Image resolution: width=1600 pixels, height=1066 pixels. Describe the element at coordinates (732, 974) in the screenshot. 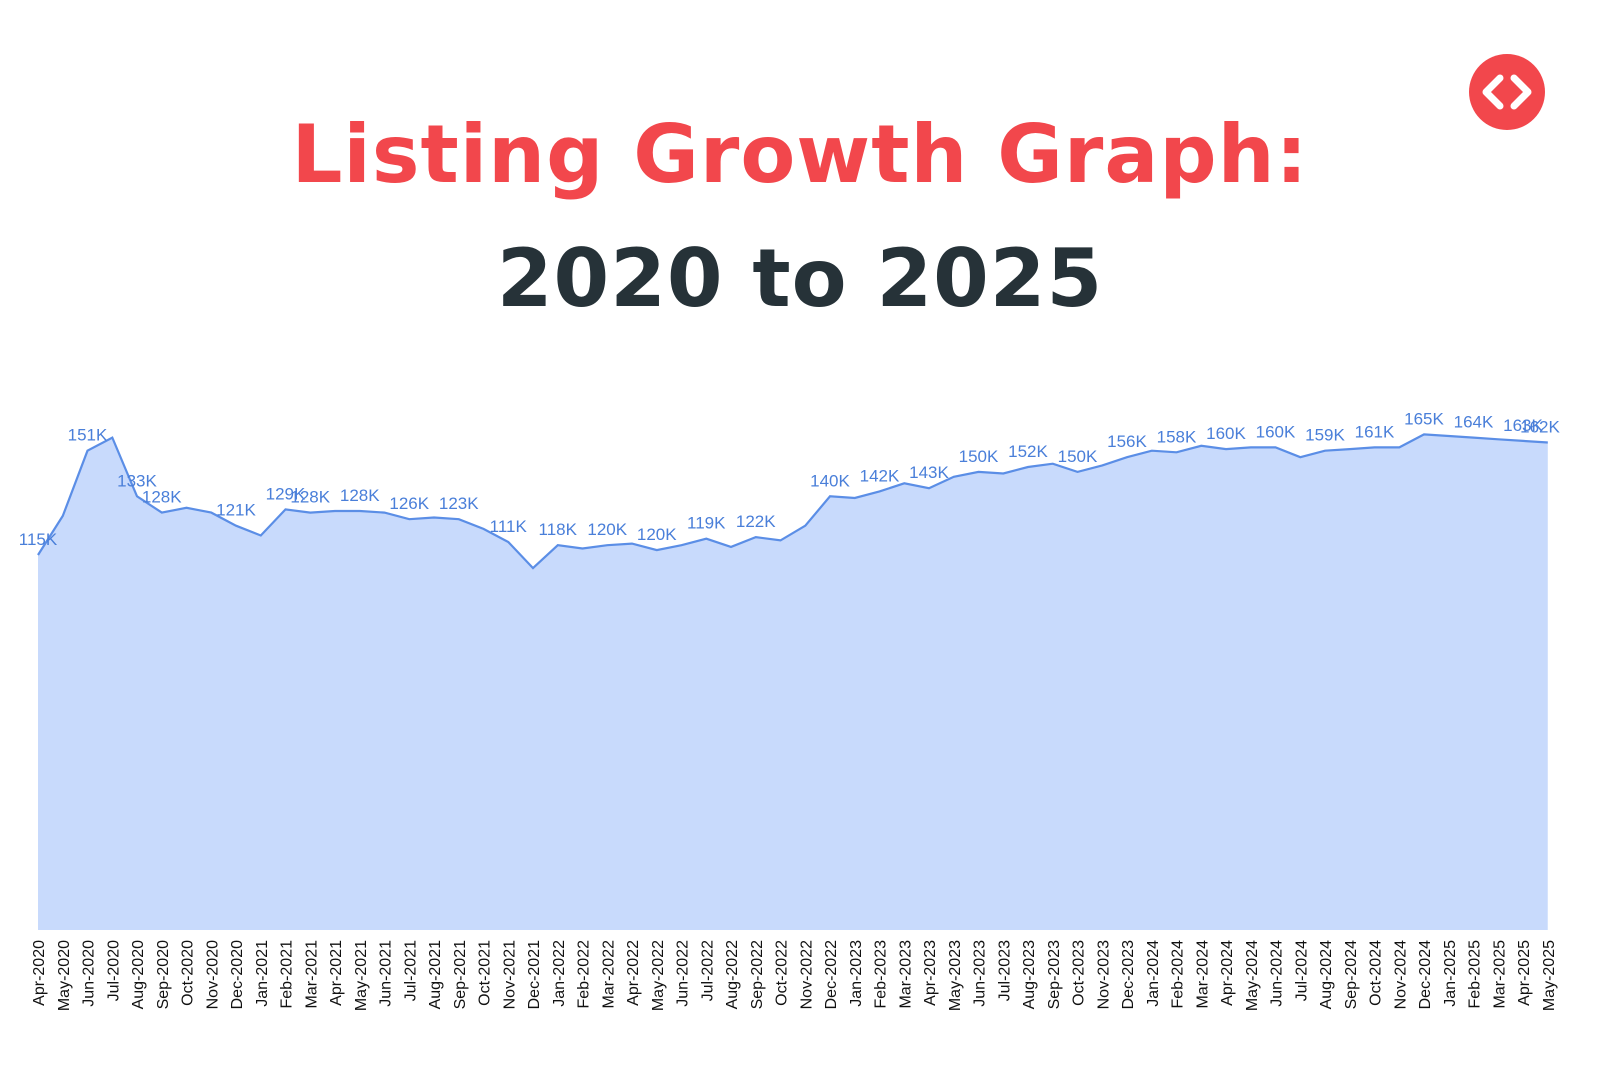

I see `x-tick-label: Aug-2022` at that location.